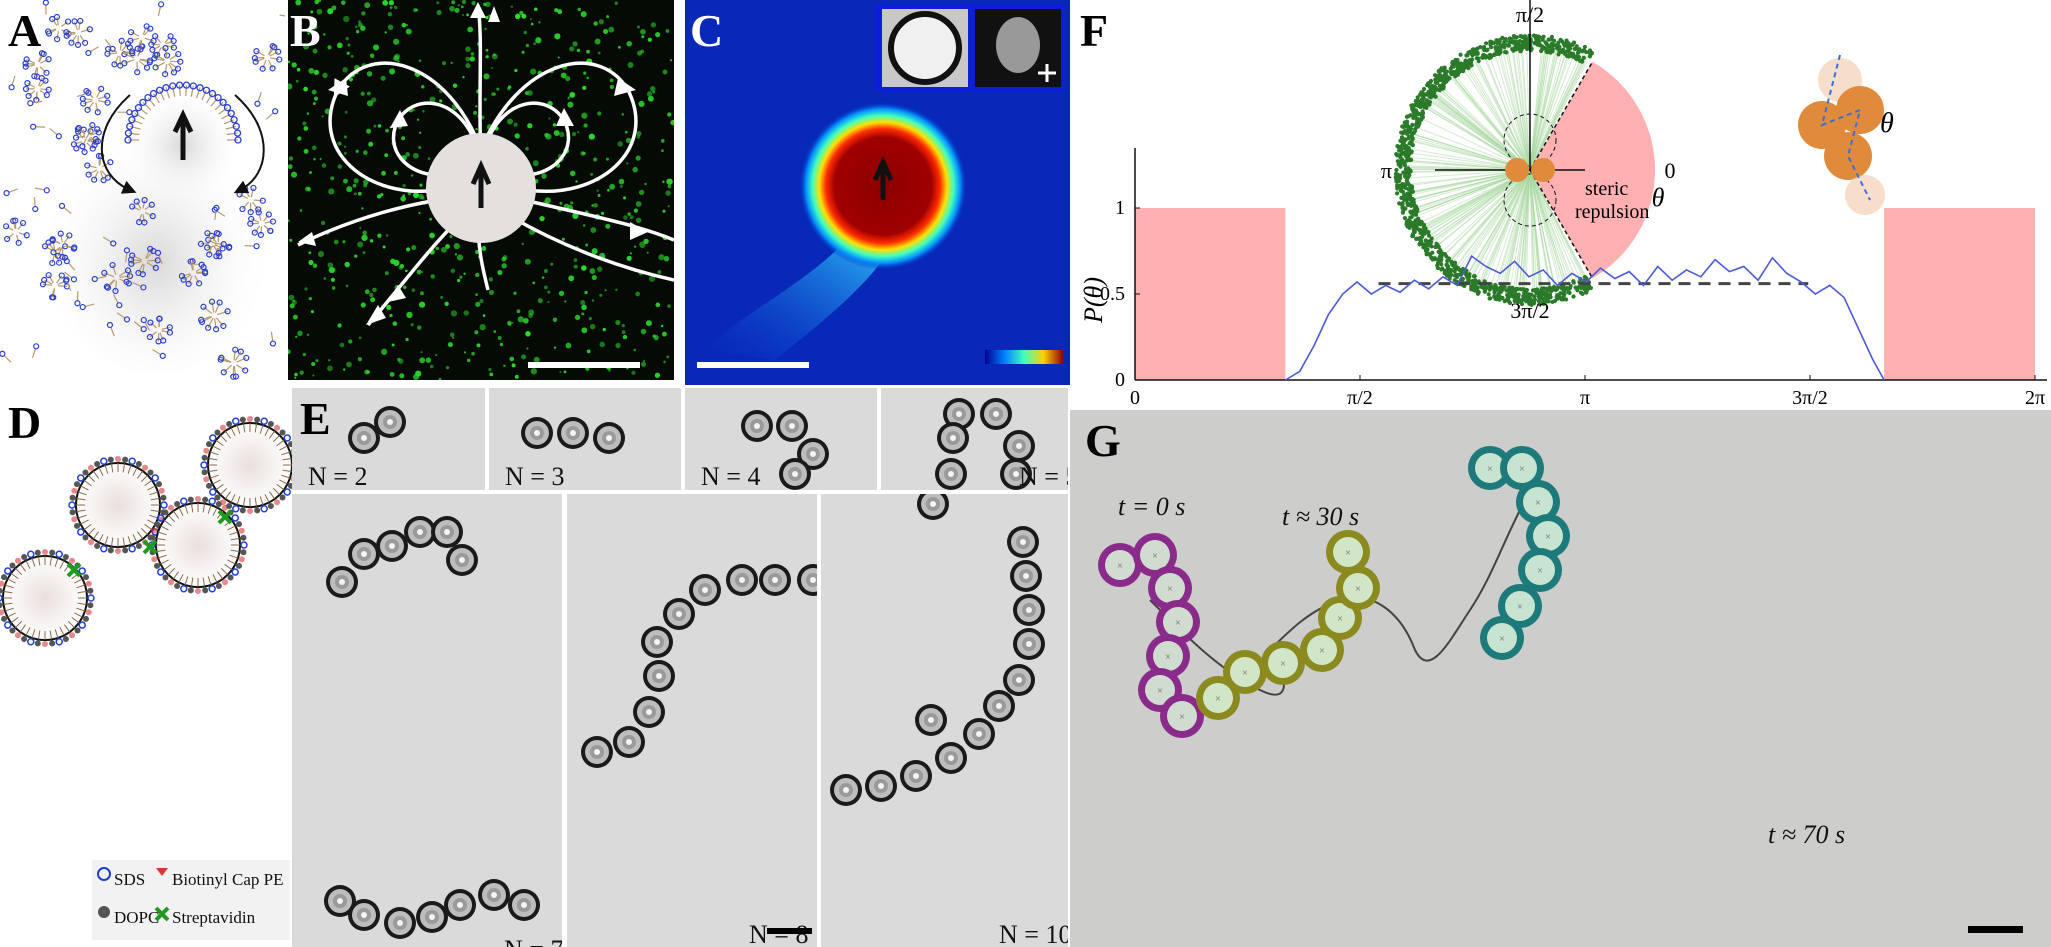 This screenshot has width=2051, height=947. I want to click on chain-size-label: N = 2, so click(338, 476).